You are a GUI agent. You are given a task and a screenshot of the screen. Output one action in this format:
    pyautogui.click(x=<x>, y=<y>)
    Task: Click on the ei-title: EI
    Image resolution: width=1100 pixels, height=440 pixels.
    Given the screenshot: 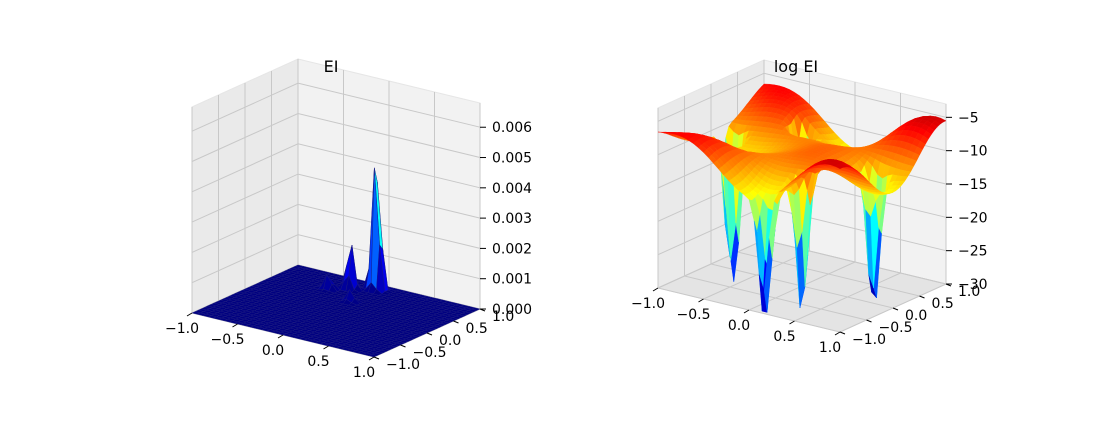 What is the action you would take?
    pyautogui.click(x=331, y=66)
    